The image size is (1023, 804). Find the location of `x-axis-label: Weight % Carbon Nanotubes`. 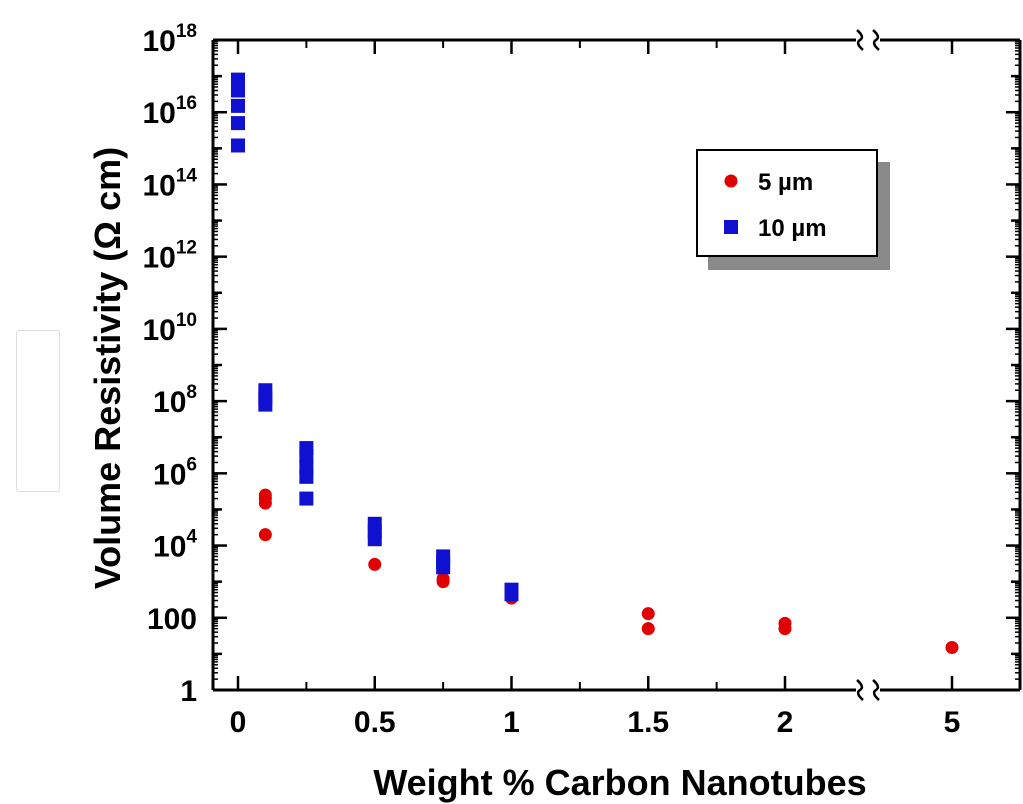

x-axis-label: Weight % Carbon Nanotubes is located at coordinates (619, 782).